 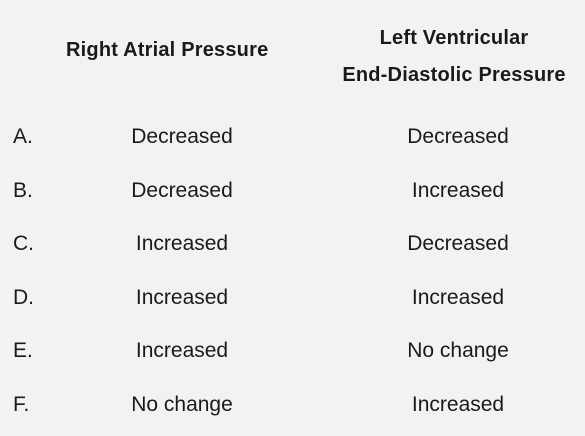 I want to click on lv-edp-value: No change, so click(x=458, y=350).